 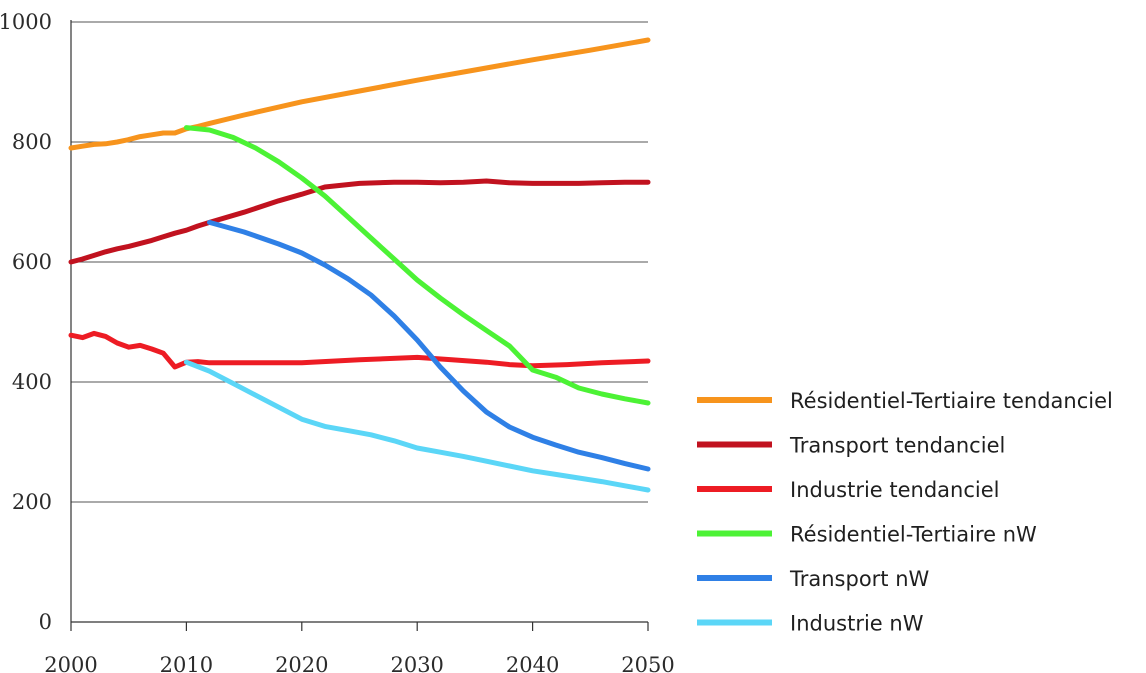 I want to click on x-tick-label: 2030, so click(x=416, y=663).